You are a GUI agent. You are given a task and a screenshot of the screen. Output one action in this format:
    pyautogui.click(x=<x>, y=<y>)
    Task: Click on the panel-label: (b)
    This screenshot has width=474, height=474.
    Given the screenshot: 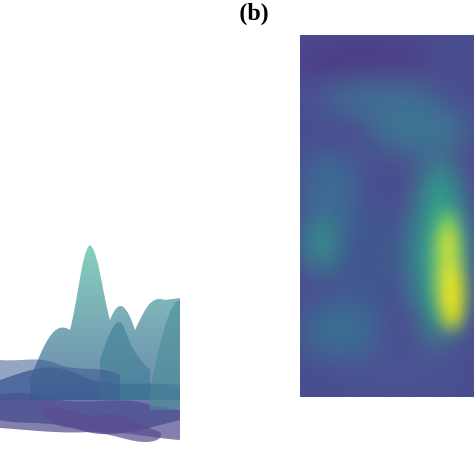 What is the action you would take?
    pyautogui.click(x=253, y=13)
    